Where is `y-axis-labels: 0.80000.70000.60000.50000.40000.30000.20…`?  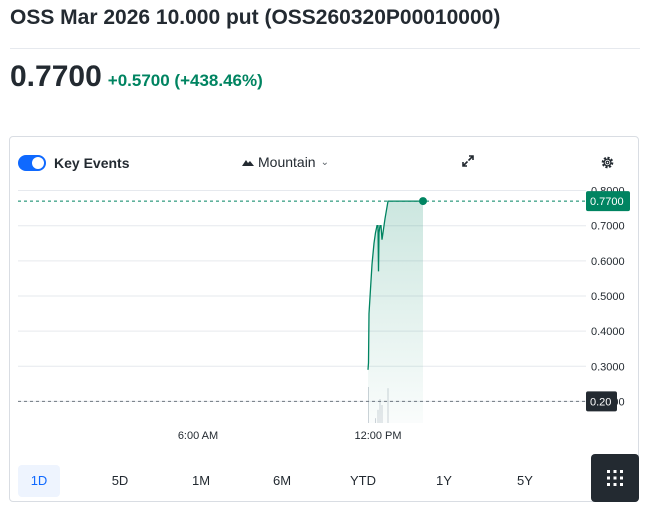 y-axis-labels: 0.80000.70000.60000.50000.40000.30000.20… is located at coordinates (608, 297).